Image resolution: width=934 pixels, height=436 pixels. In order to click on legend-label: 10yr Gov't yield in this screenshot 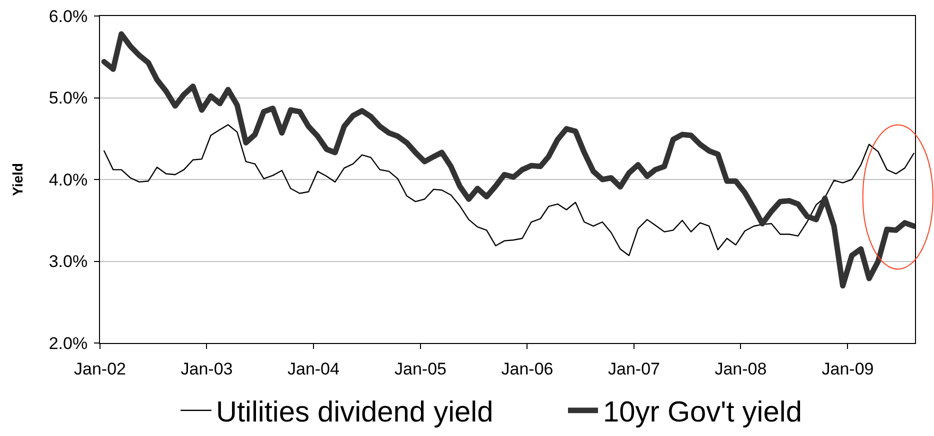, I will do `click(702, 412)`.